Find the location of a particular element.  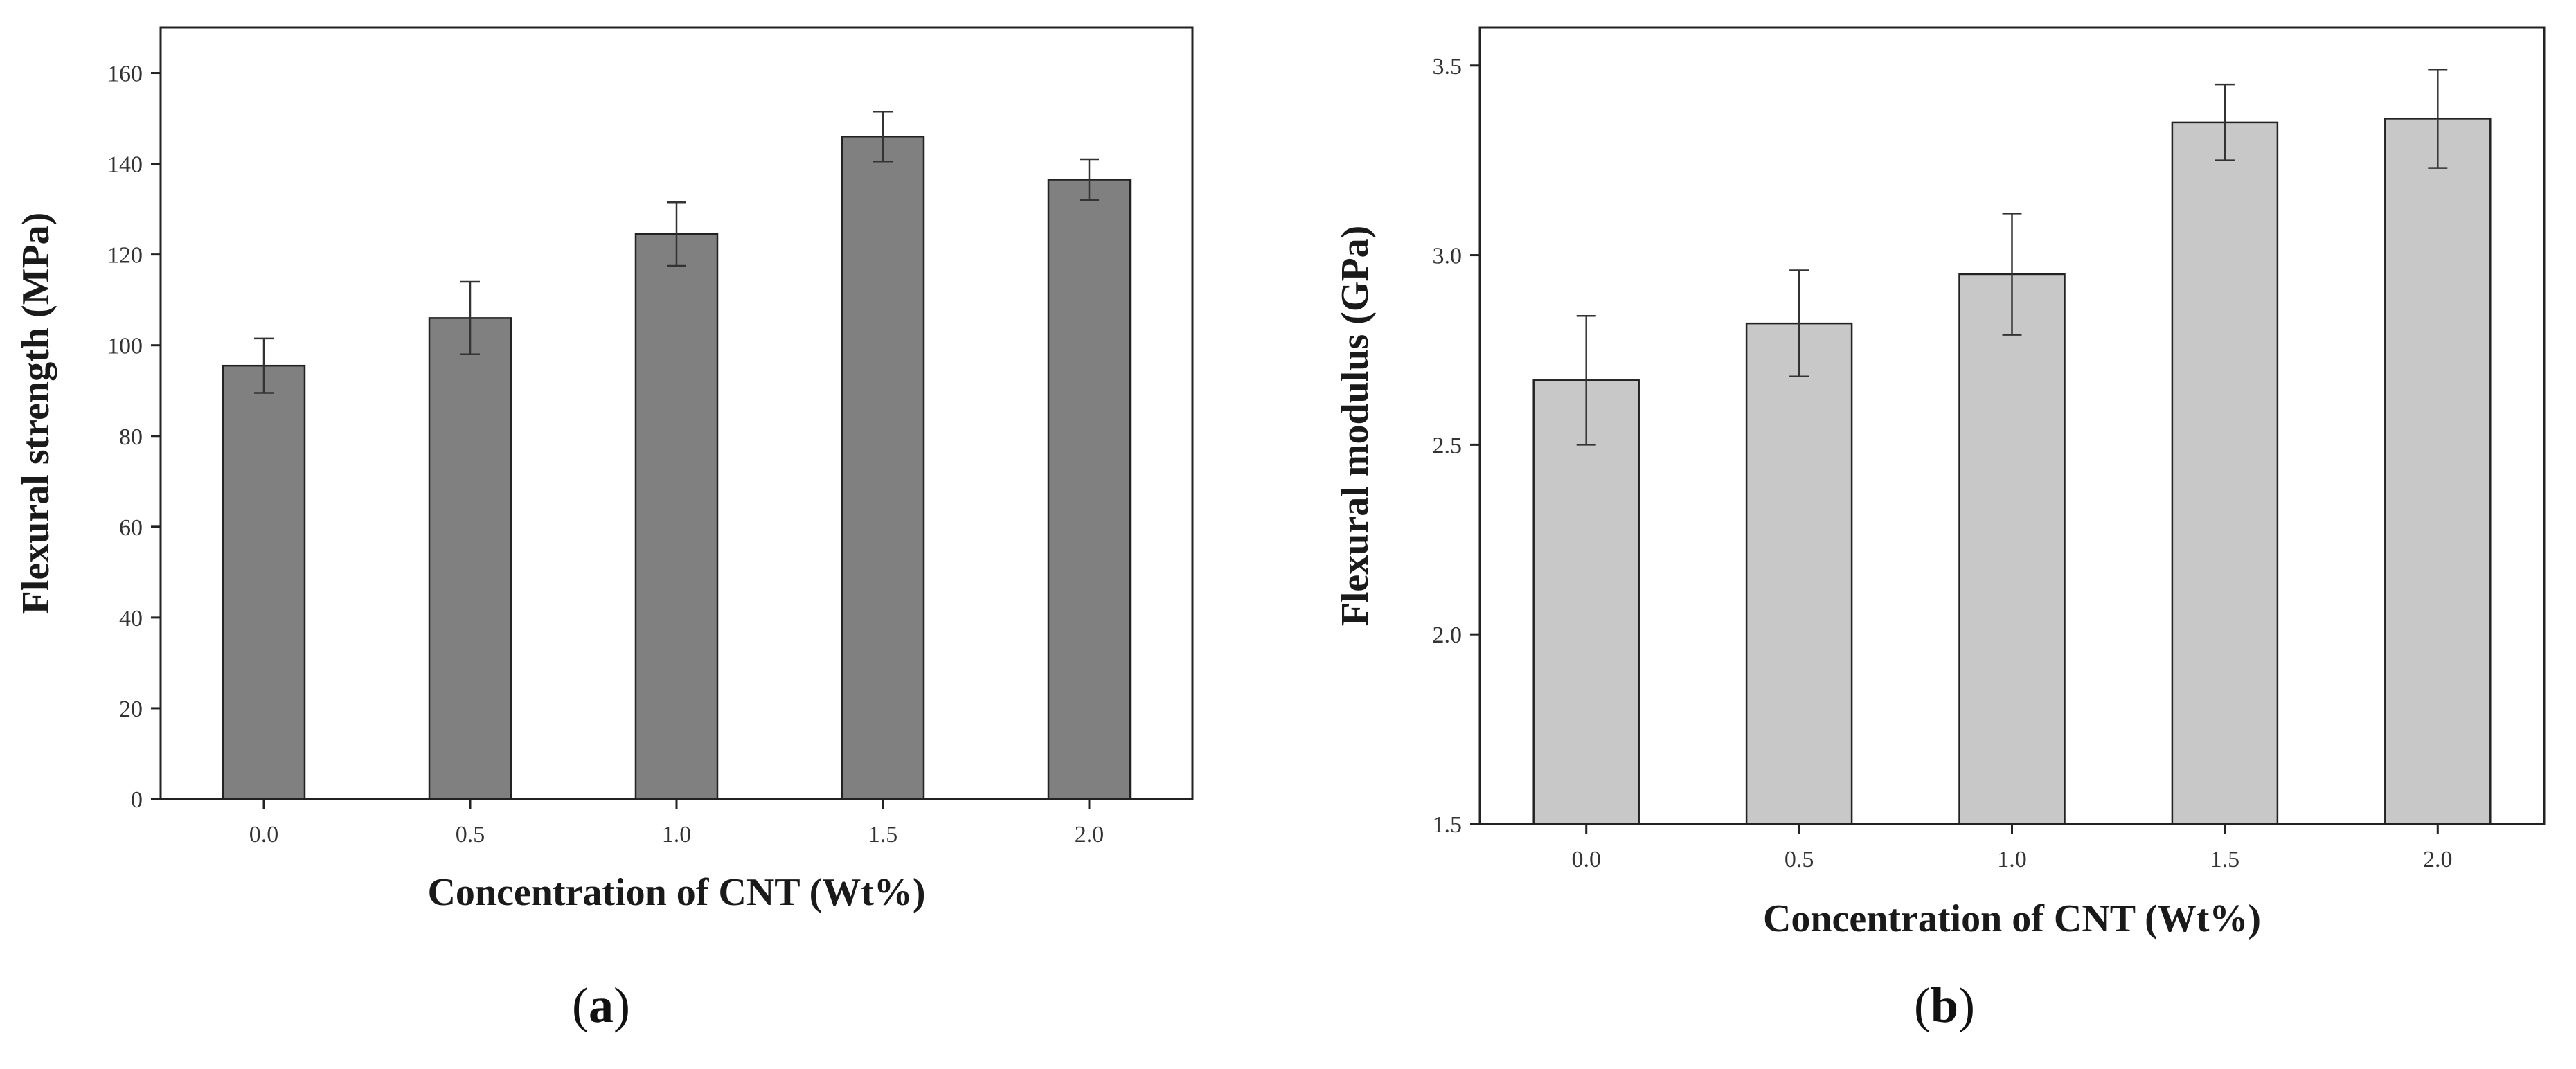

y-tick-label: 120 is located at coordinates (125, 256).